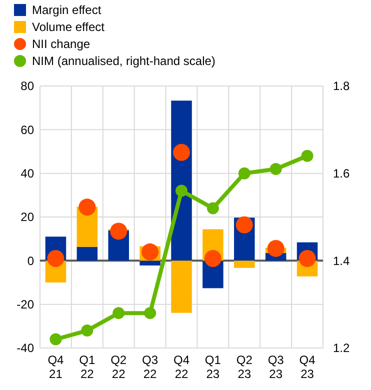 Image resolution: width=371 pixels, height=390 pixels. I want to click on x-tick-label: Q3 22, so click(150, 367).